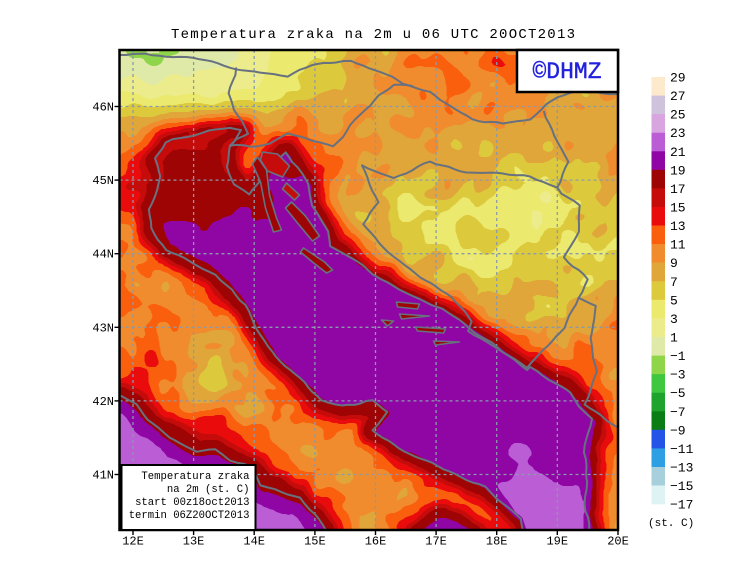  Describe the element at coordinates (678, 96) in the screenshot. I see `svg-text: 27` at that location.